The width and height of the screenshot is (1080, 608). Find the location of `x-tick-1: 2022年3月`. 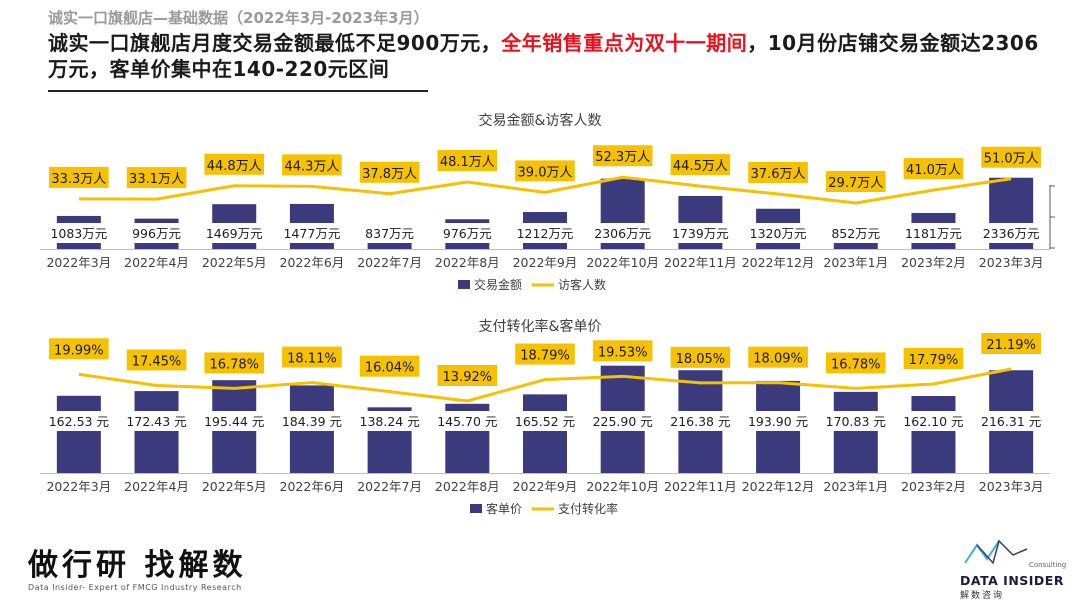

x-tick-1: 2022年3月 is located at coordinates (78, 262).